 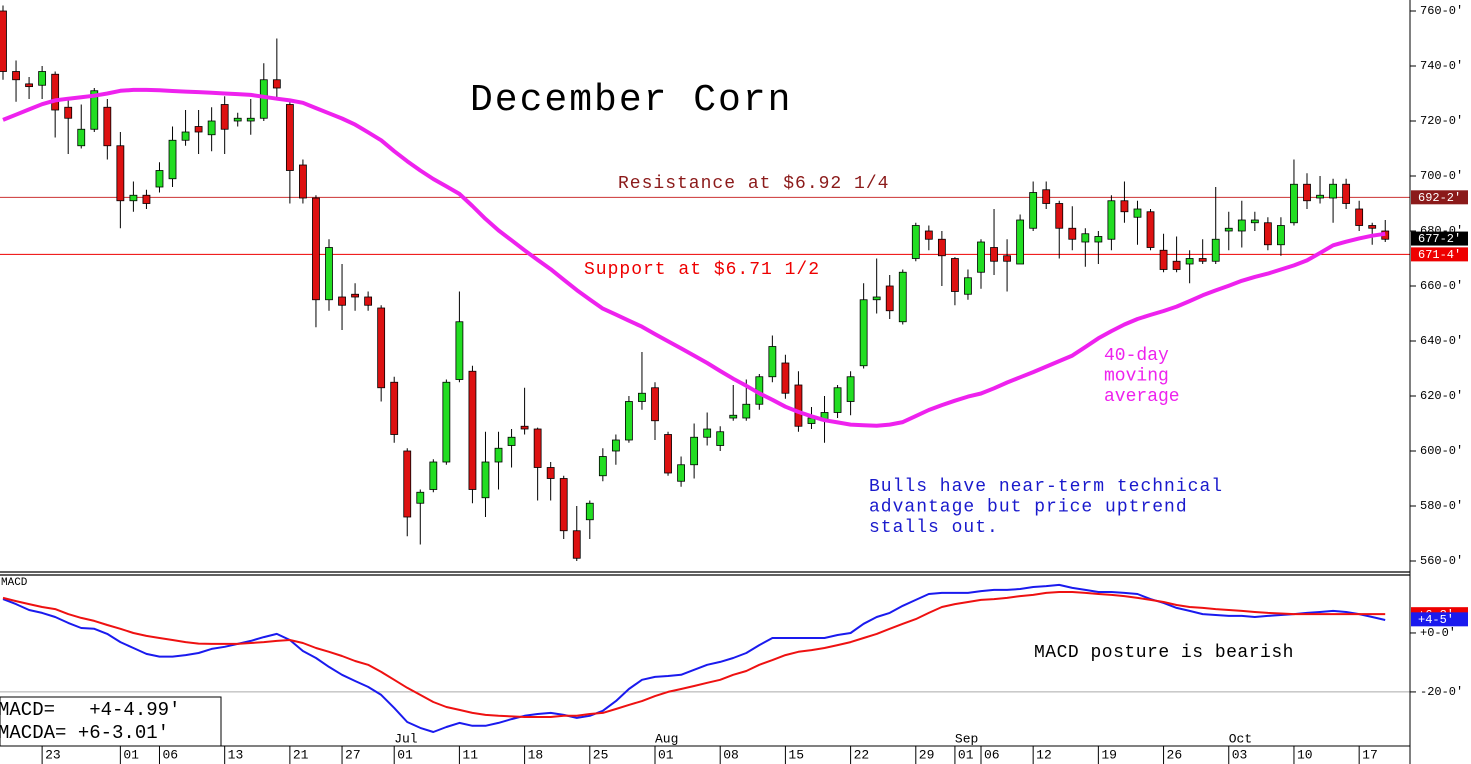 What do you see at coordinates (90, 710) in the screenshot?
I see `readout-line: MACD= +4-4.99'` at bounding box center [90, 710].